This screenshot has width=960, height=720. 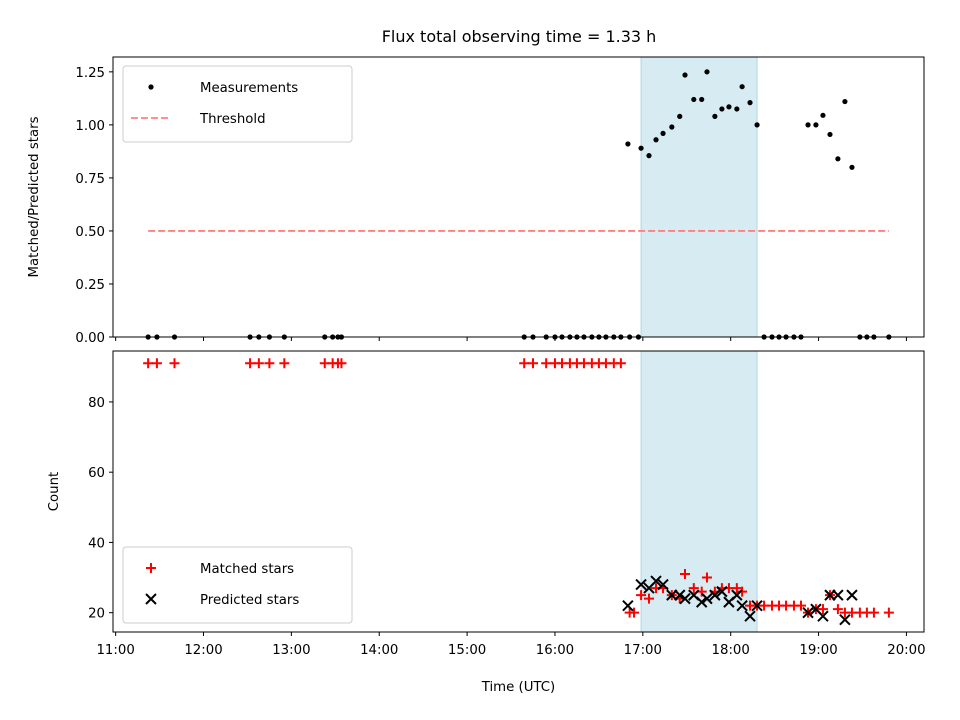 What do you see at coordinates (247, 569) in the screenshot?
I see `bottom-legend-label: Matched stars` at bounding box center [247, 569].